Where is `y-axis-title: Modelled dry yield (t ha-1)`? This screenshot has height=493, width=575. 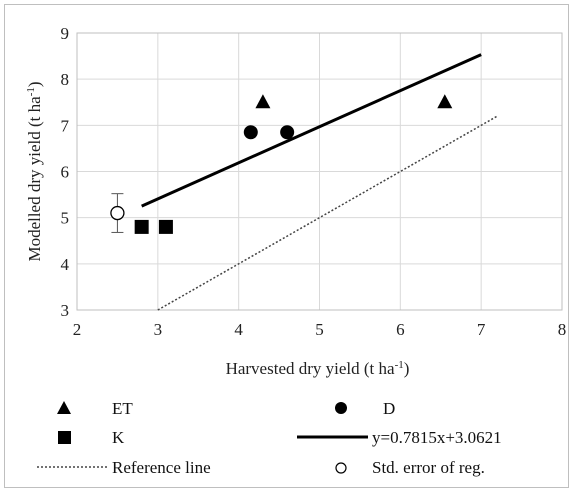 y-axis-title: Modelled dry yield (t ha-1) is located at coordinates (34, 171).